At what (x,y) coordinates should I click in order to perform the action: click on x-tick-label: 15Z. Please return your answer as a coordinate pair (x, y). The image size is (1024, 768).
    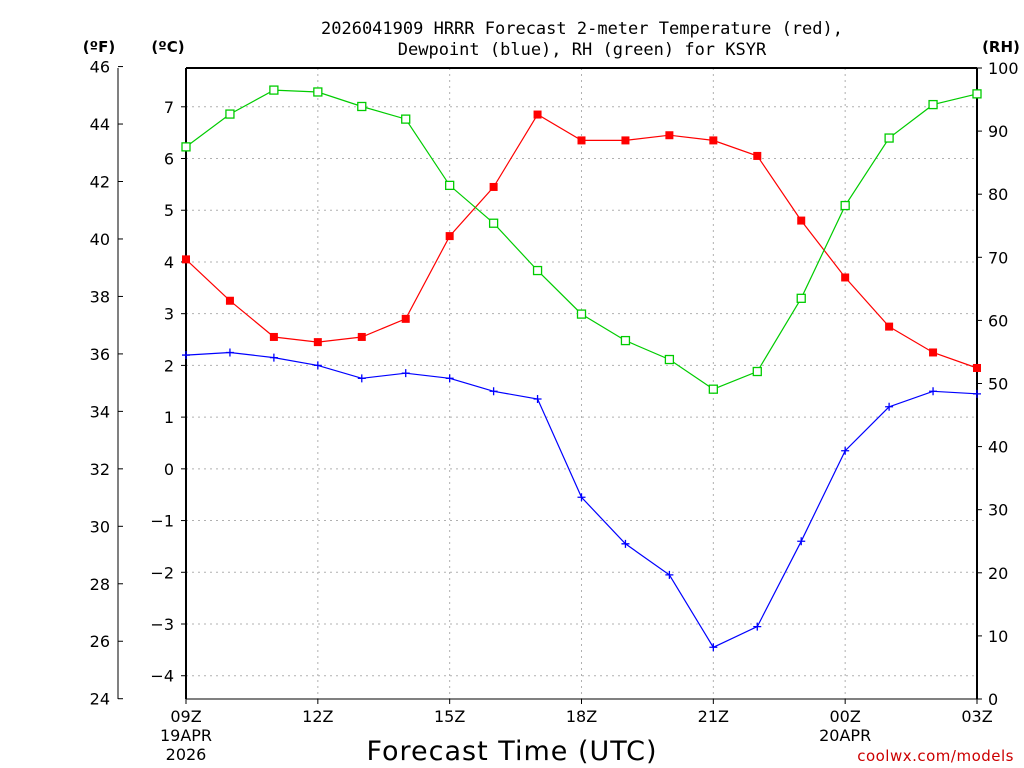
    Looking at the image, I should click on (449, 716).